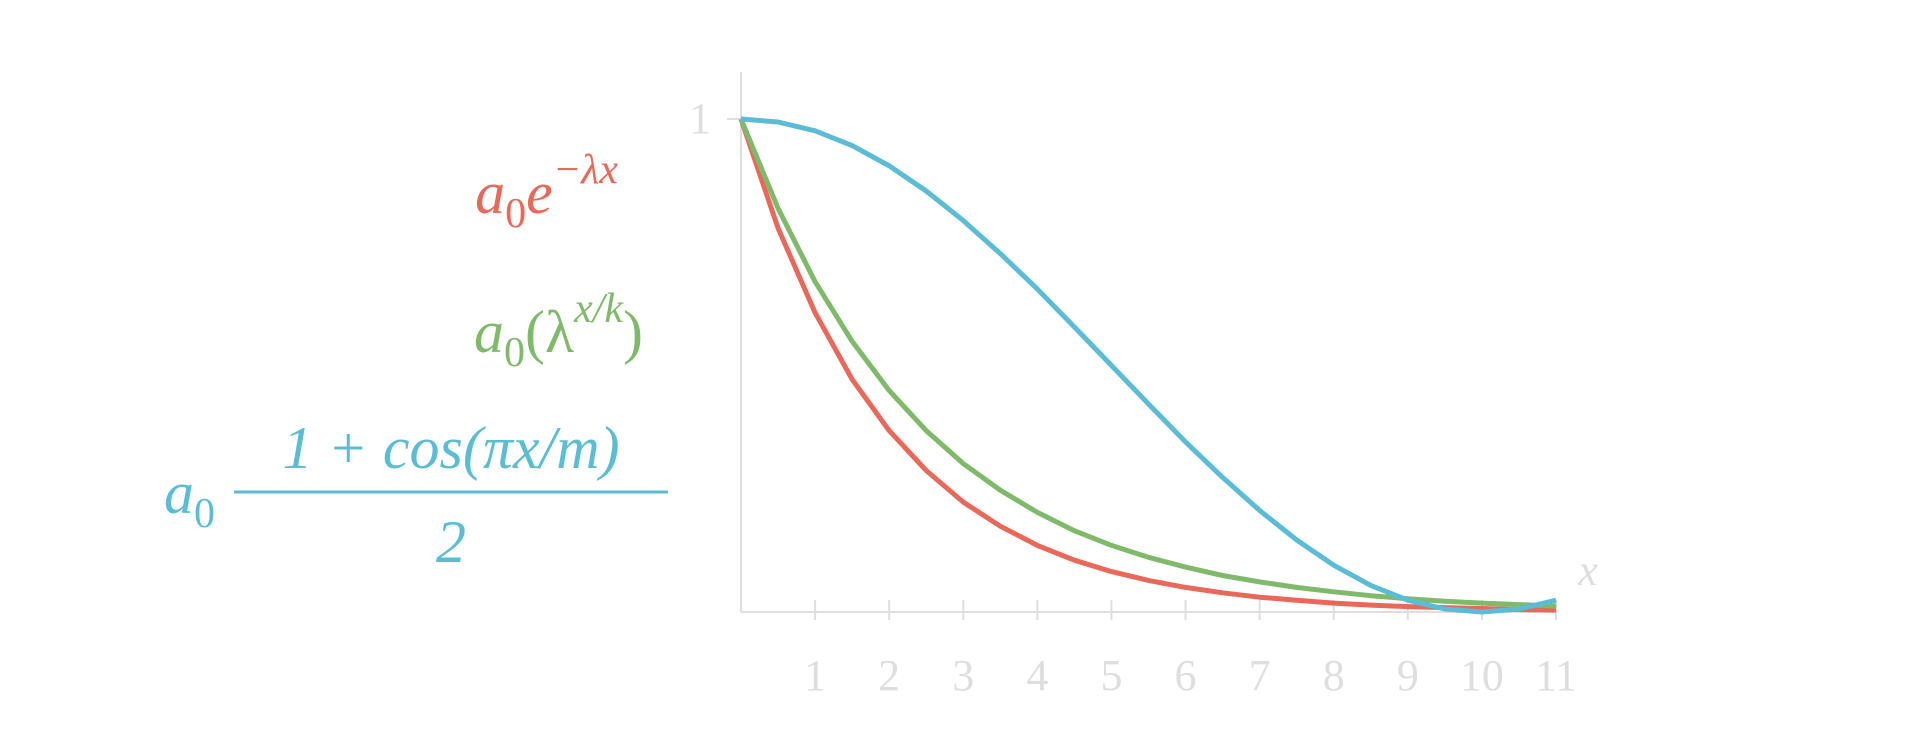 Image resolution: width=1920 pixels, height=751 pixels. I want to click on formula-label: a0, so click(189, 498).